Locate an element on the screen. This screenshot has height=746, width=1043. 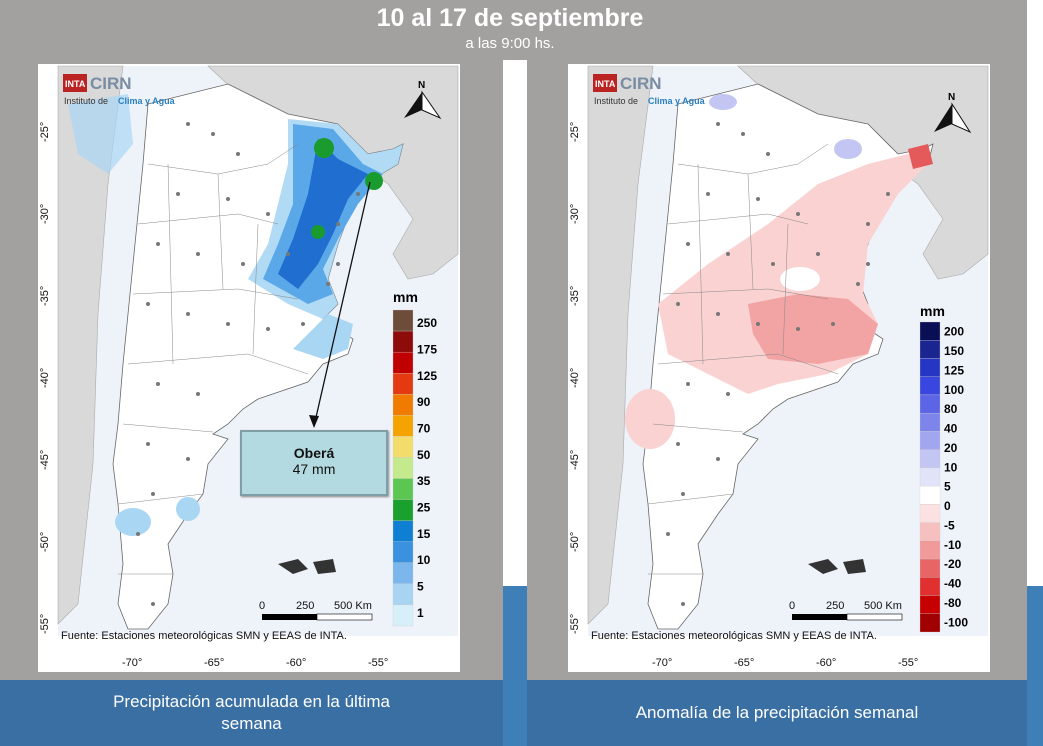
anomaly-area-surplus is located at coordinates (848, 149).